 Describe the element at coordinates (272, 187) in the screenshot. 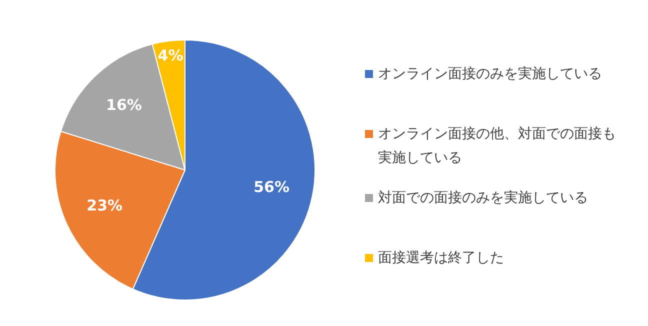

I see `data-label: 56%` at that location.